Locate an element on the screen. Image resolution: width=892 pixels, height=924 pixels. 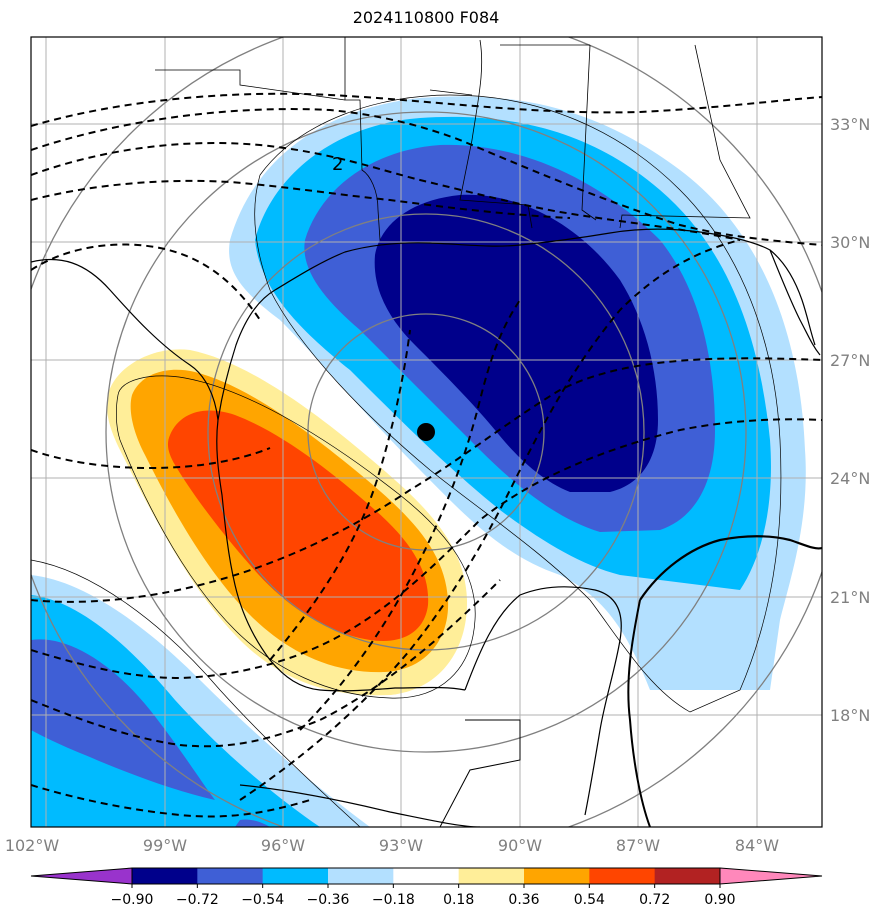
shade-cyan-sw is located at coordinates (175, 711).